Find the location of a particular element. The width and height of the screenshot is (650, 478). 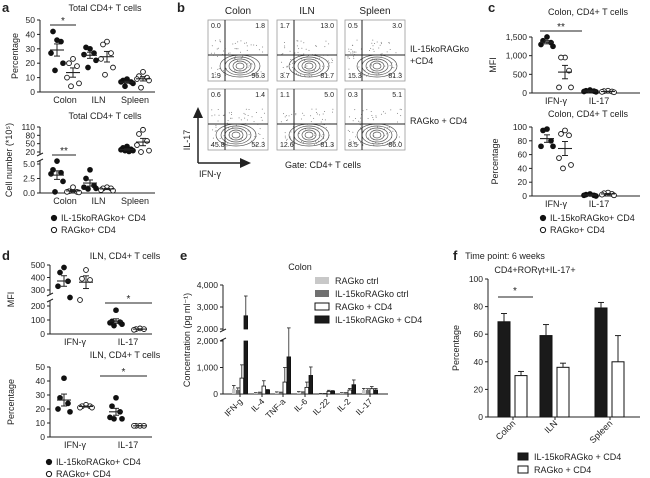

significance-label: ** is located at coordinates (64, 151).